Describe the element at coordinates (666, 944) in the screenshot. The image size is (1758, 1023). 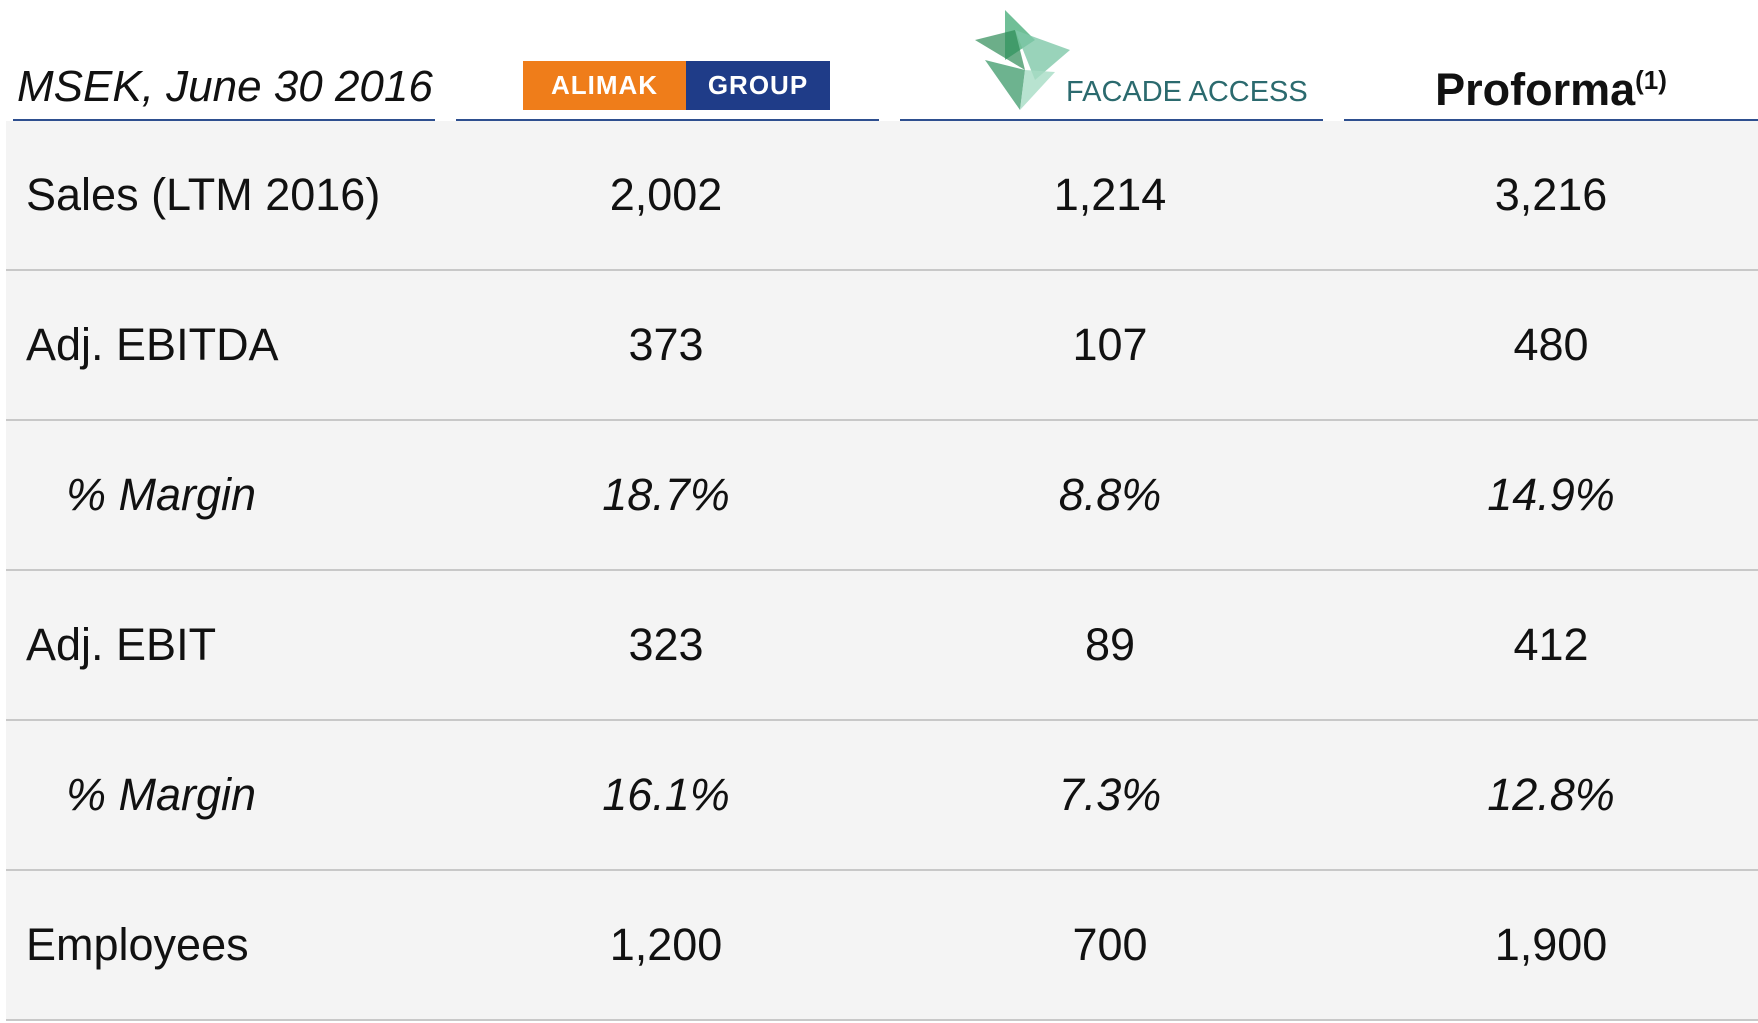
I see `row-value: 1,200` at that location.